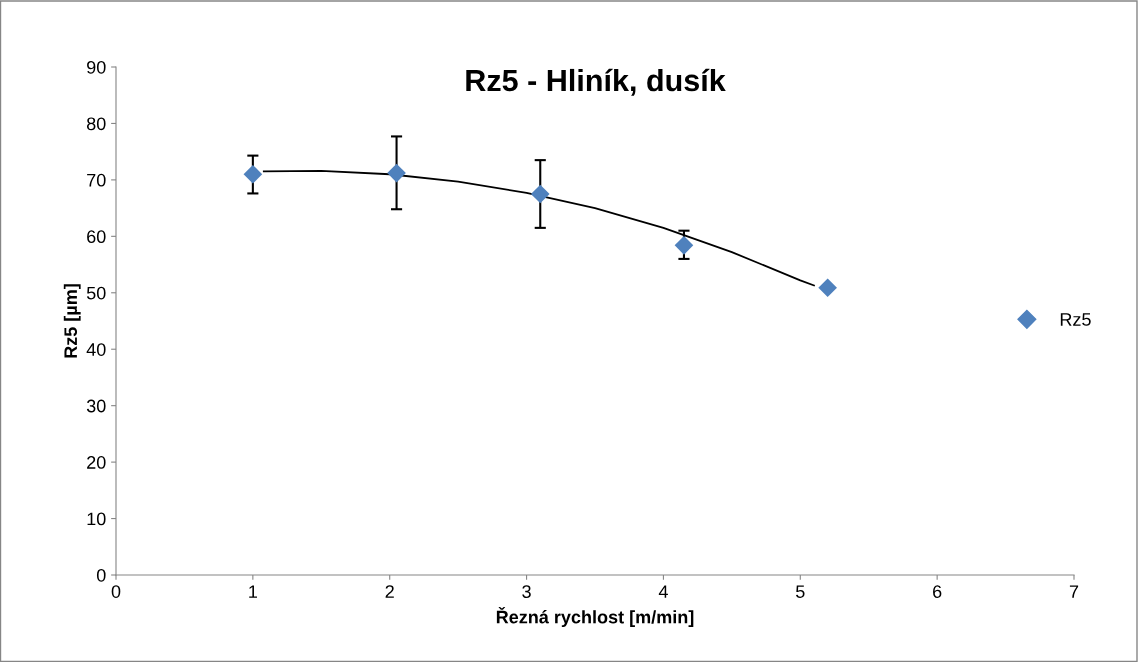 The width and height of the screenshot is (1138, 662). What do you see at coordinates (800, 591) in the screenshot?
I see `x-tick-label: 5` at bounding box center [800, 591].